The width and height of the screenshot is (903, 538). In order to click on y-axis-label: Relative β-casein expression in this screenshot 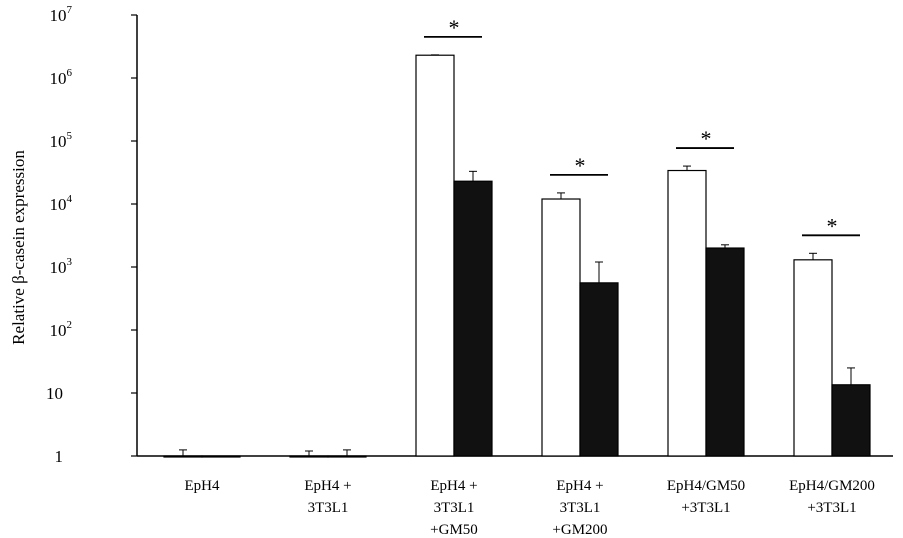, I will do `click(18, 247)`.